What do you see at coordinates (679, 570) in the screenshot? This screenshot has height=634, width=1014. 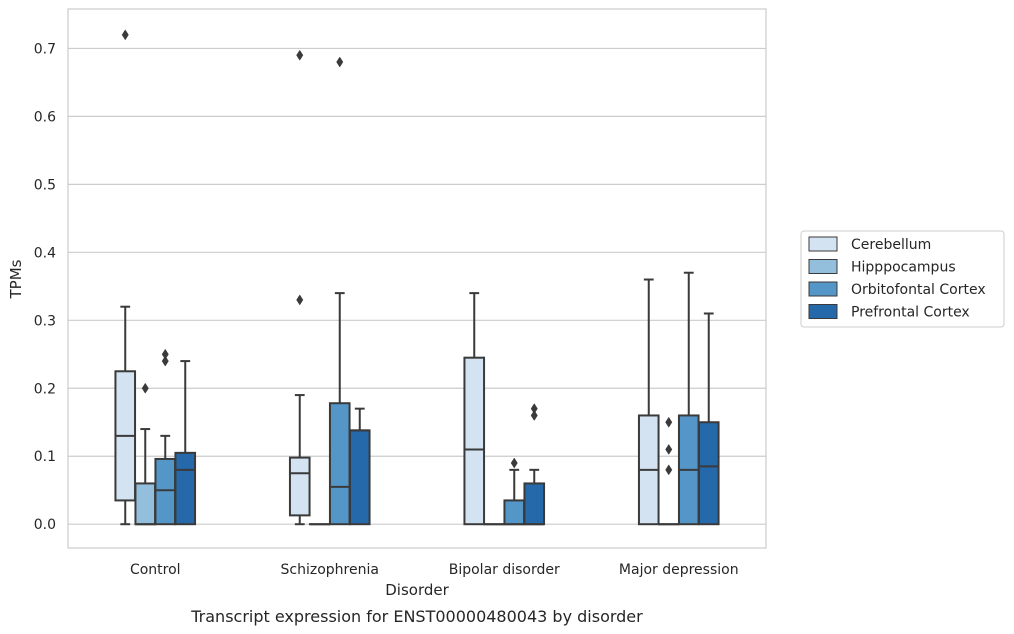 I see `x-tick-label: Major depression` at bounding box center [679, 570].